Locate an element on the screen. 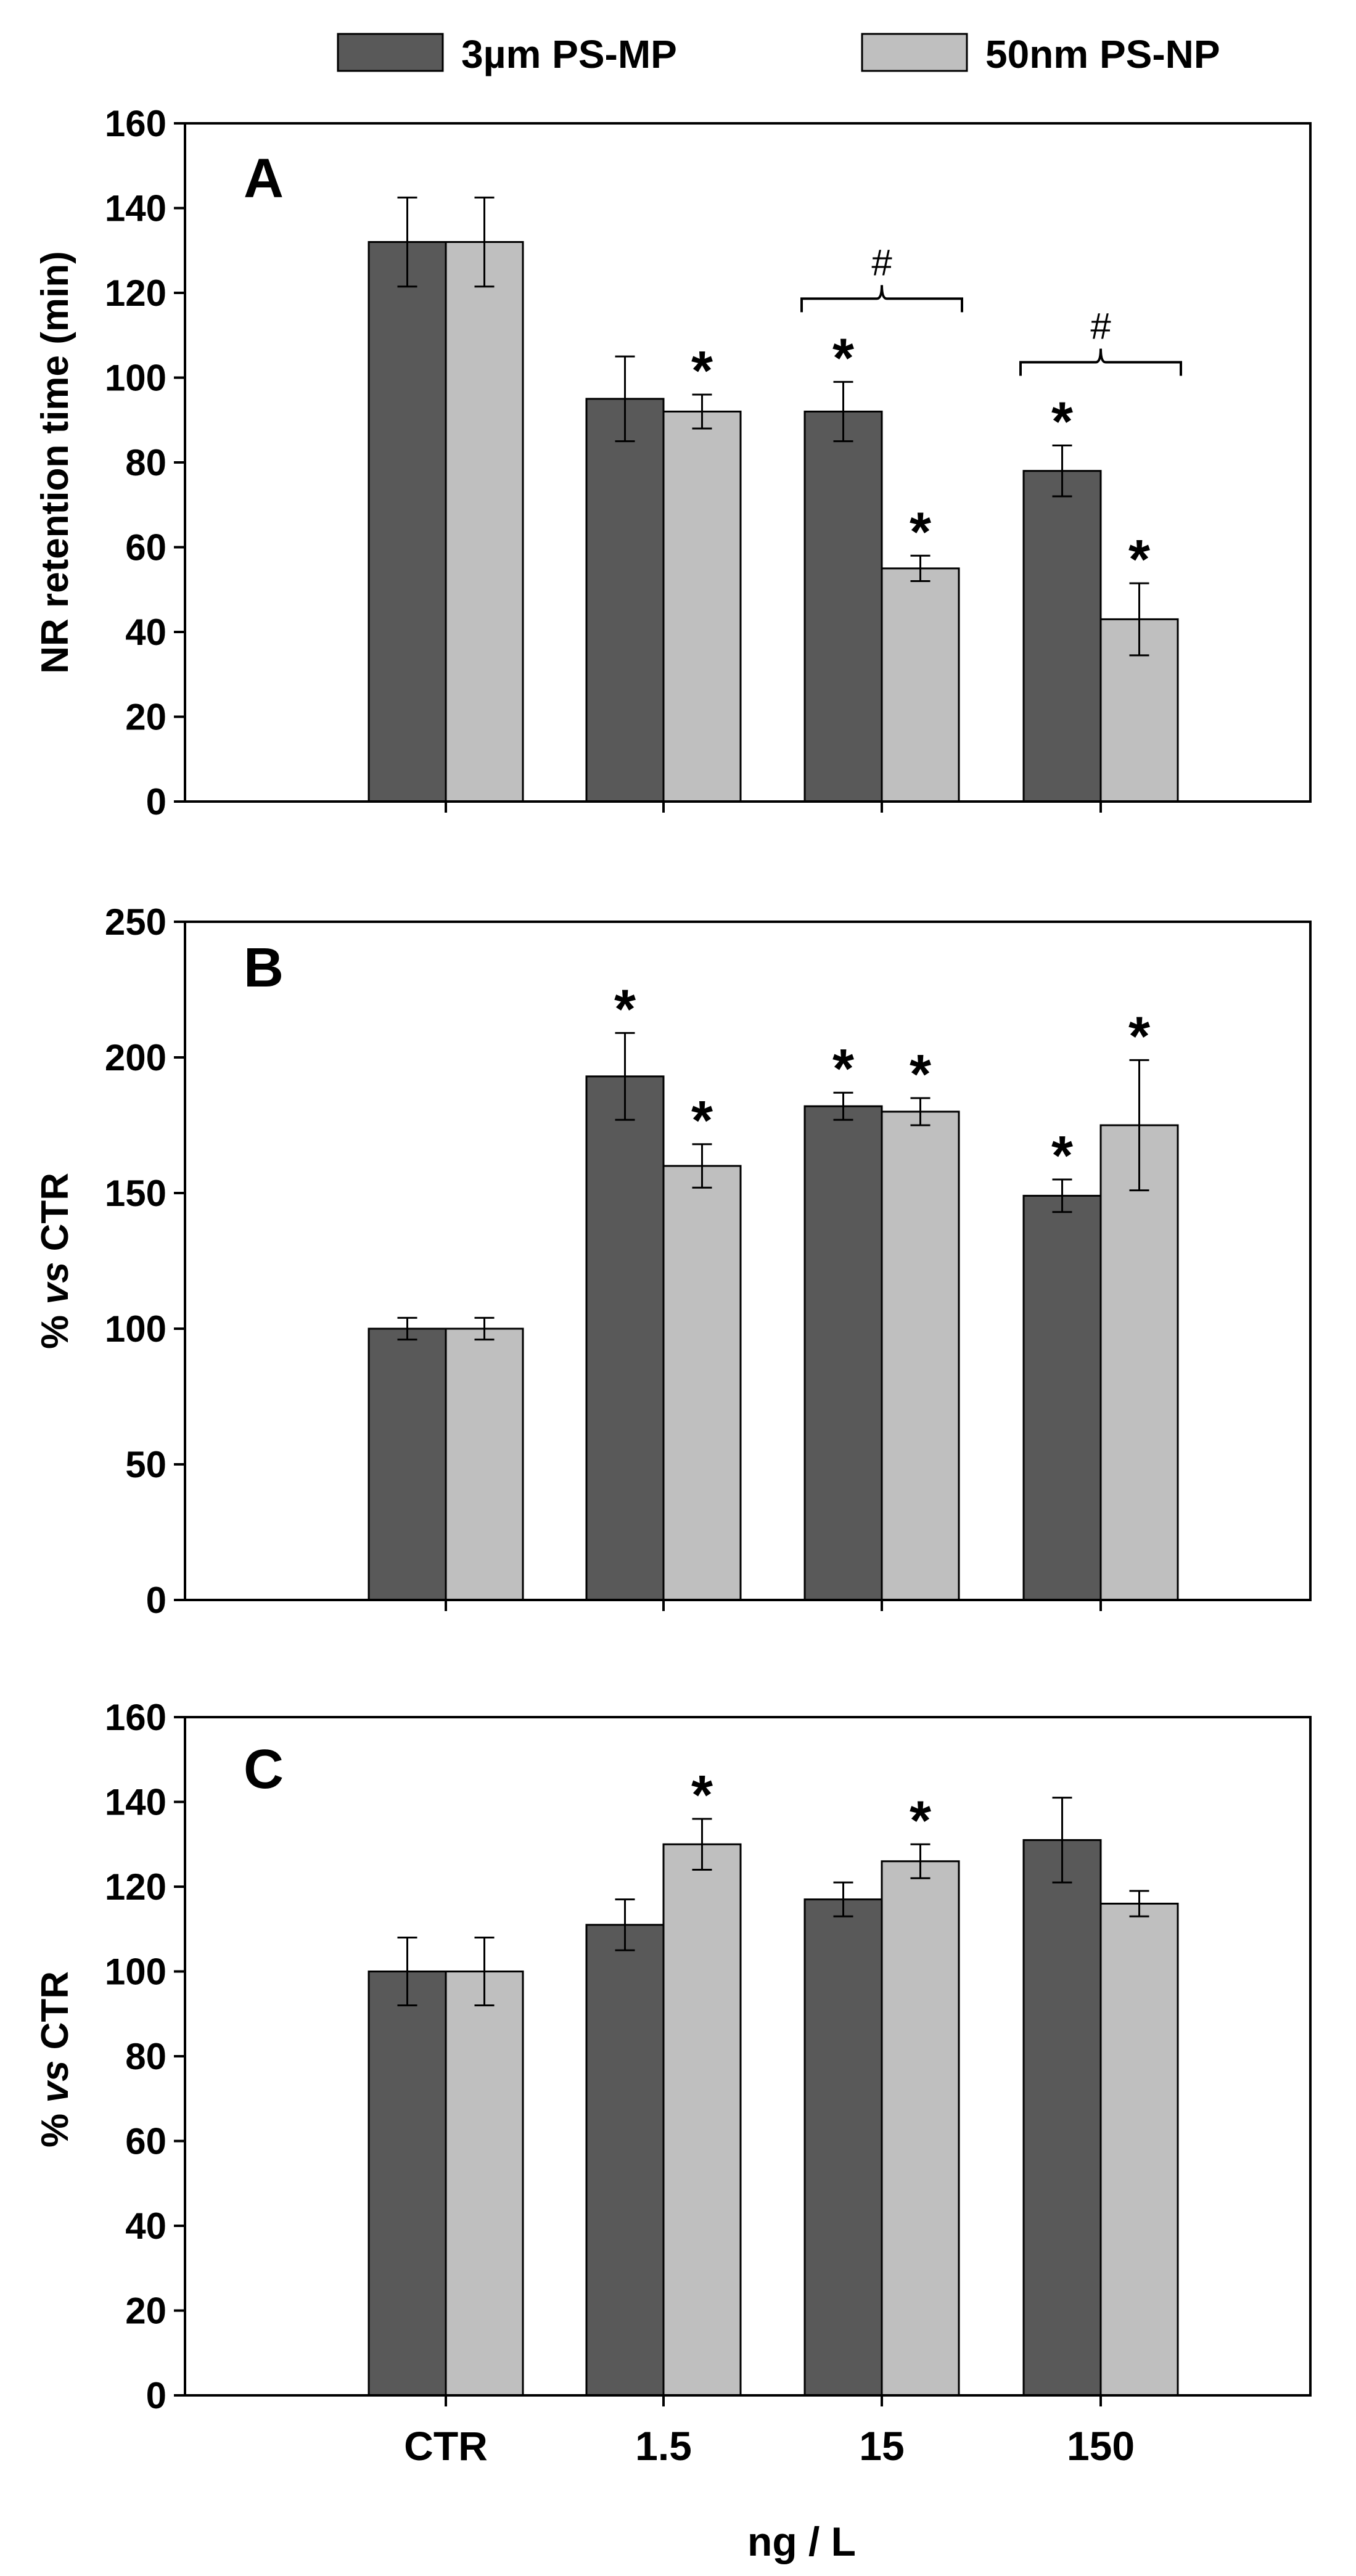  panel-a-bars is located at coordinates (773, 522).